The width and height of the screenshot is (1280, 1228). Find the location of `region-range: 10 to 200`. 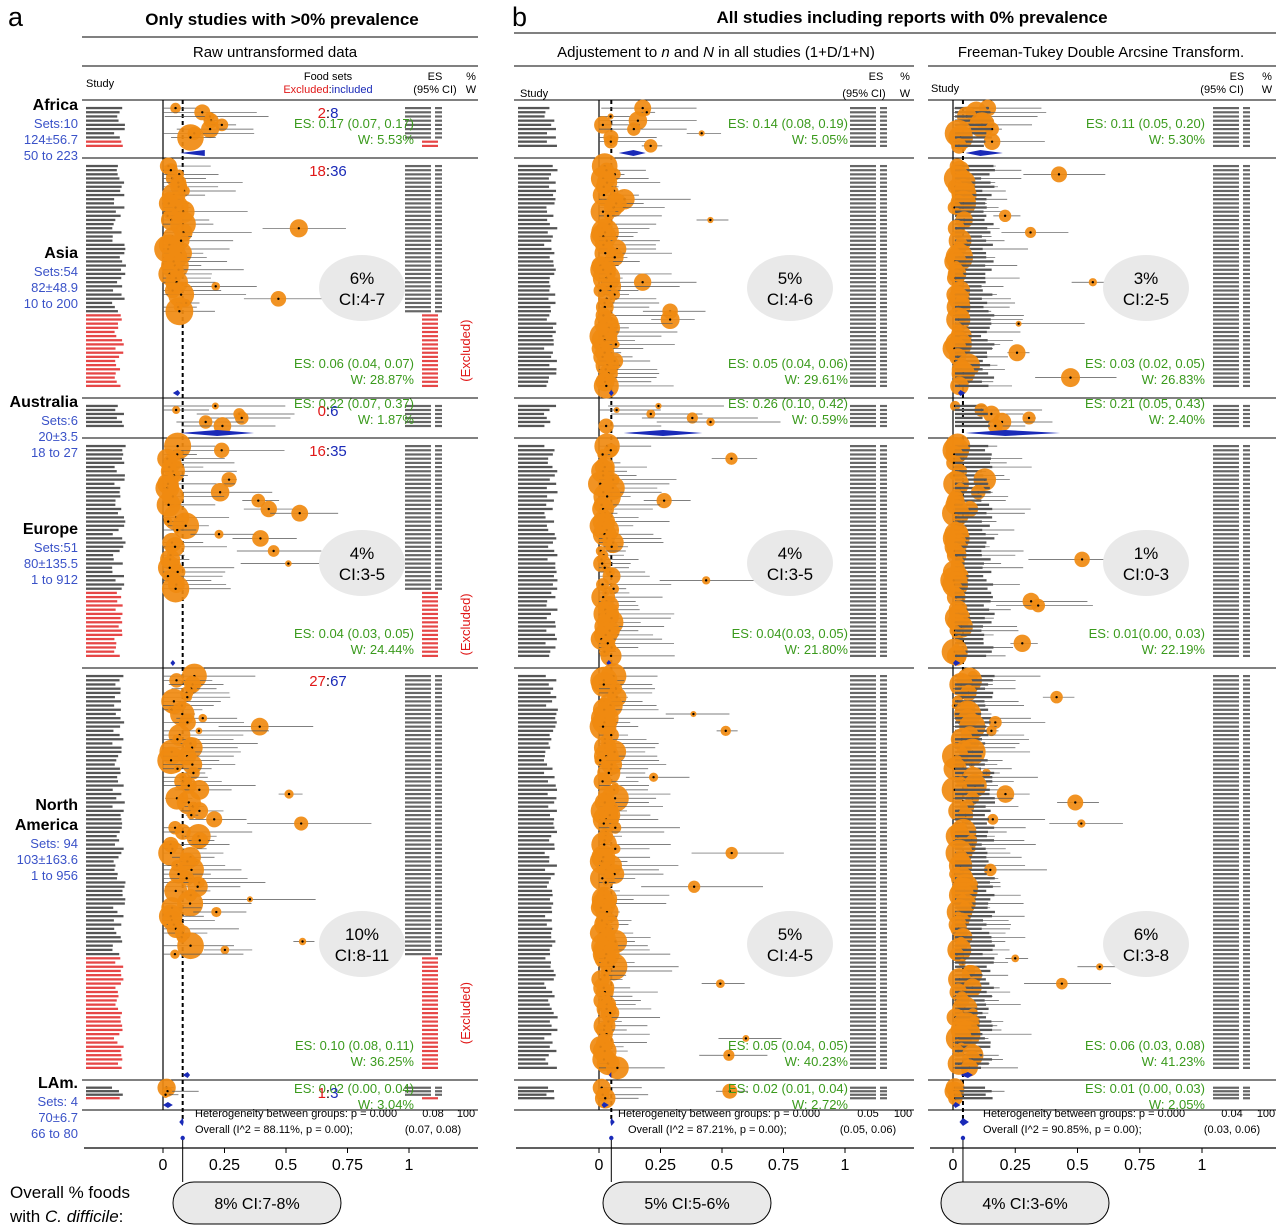

region-range: 10 to 200 is located at coordinates (51, 303).